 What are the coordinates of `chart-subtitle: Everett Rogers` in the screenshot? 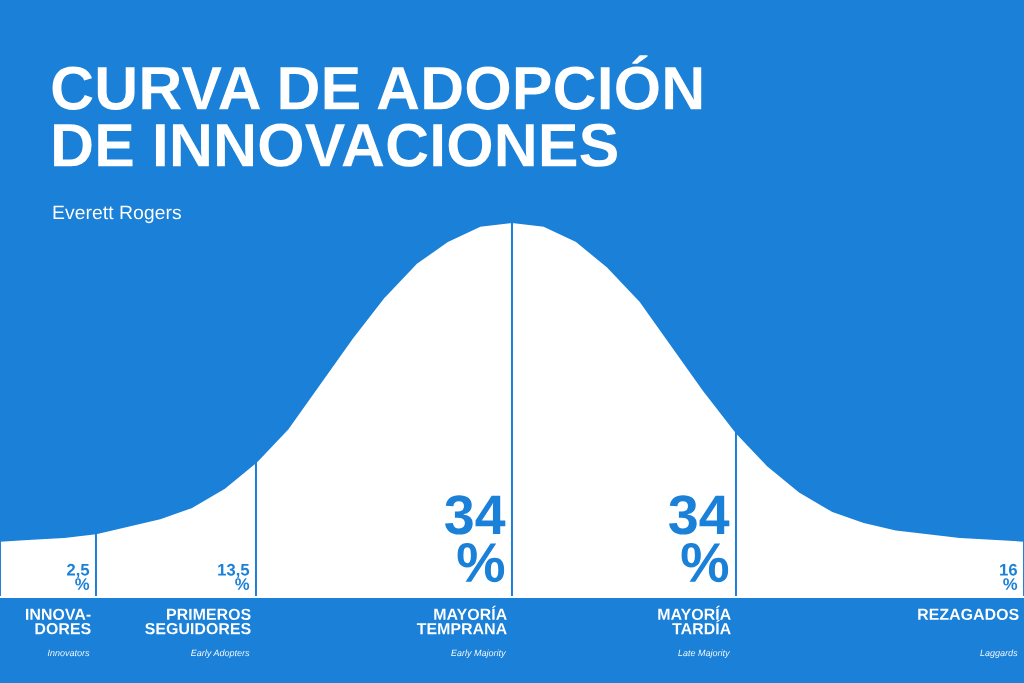 It's located at (117, 214).